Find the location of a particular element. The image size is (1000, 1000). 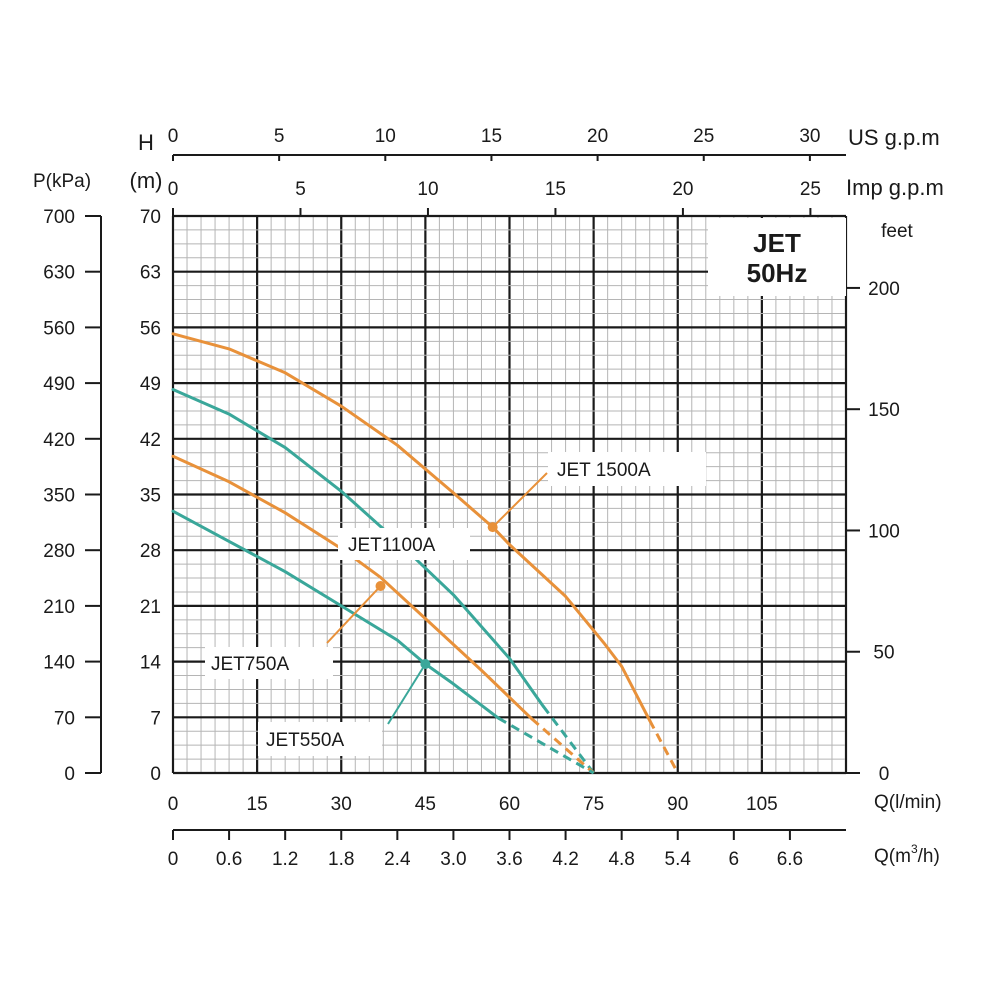

q-lmin-axis-label: Q(l/min) is located at coordinates (908, 802).